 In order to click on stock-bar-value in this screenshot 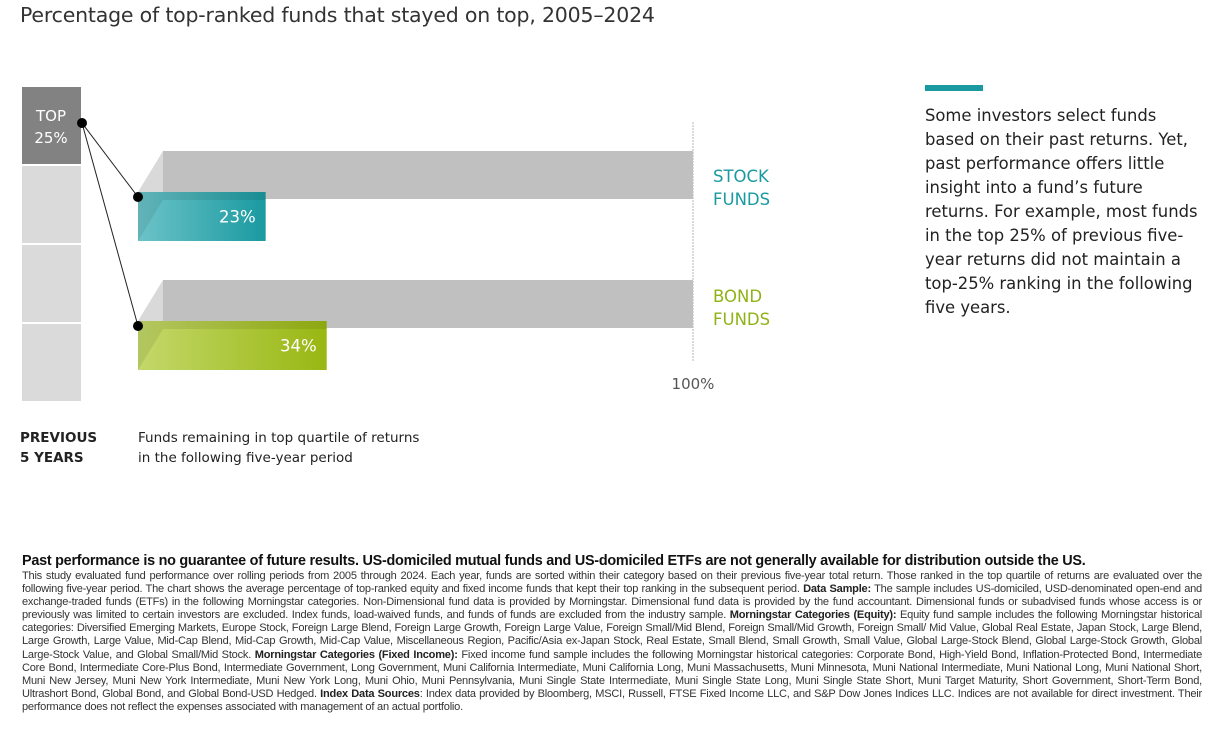, I will do `click(202, 216)`.